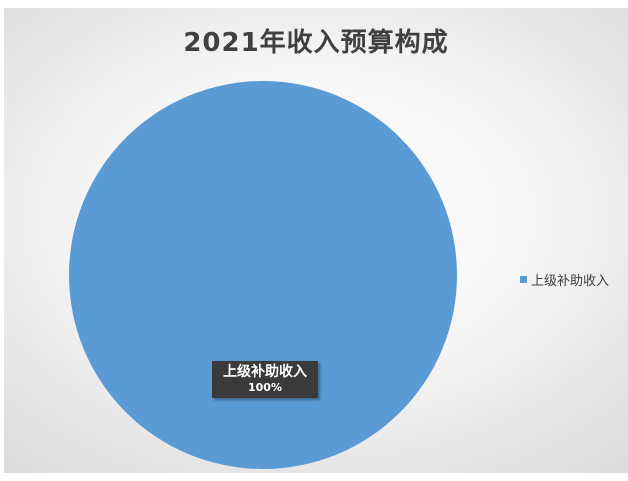  Describe the element at coordinates (523, 279) in the screenshot. I see `legend-swatch` at that location.